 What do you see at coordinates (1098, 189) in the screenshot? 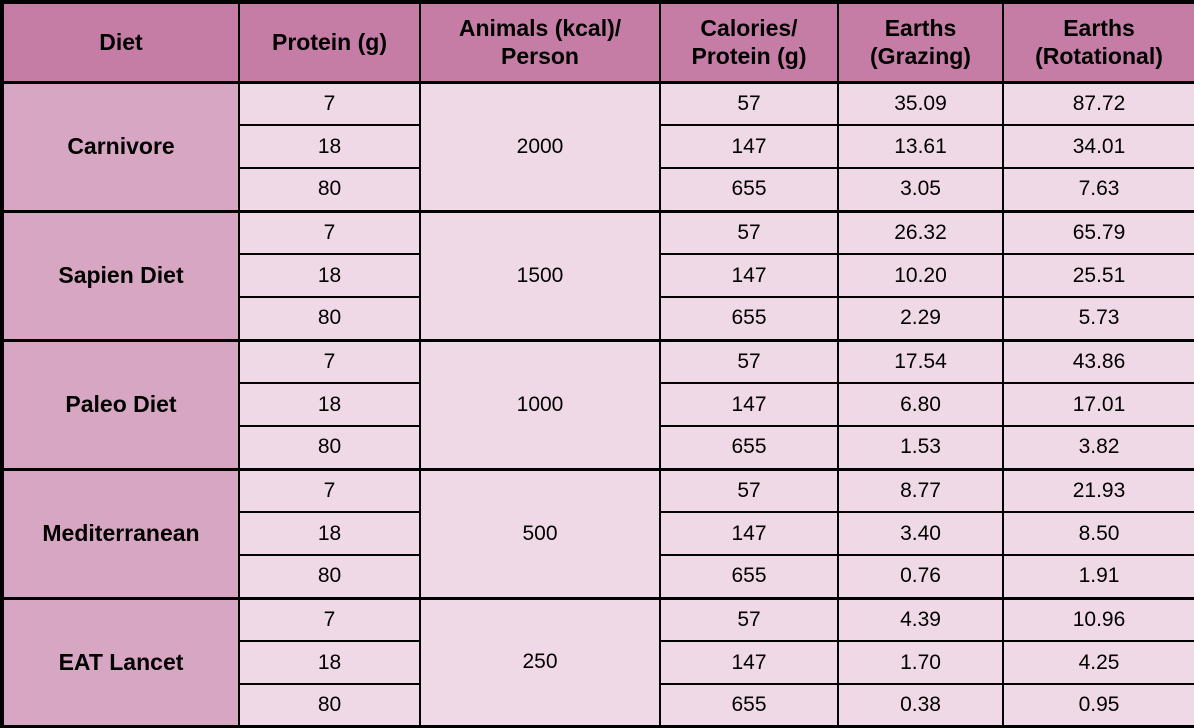
I see `earths-rotational-cell: 7.63` at bounding box center [1098, 189].